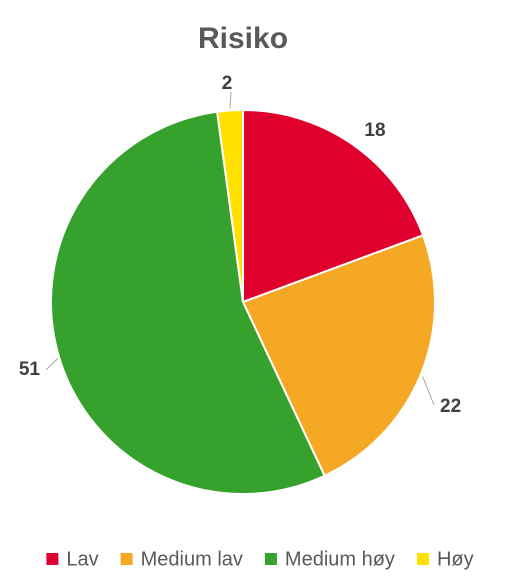  Describe the element at coordinates (455, 559) in the screenshot. I see `legend-label-hoy: Høy` at that location.